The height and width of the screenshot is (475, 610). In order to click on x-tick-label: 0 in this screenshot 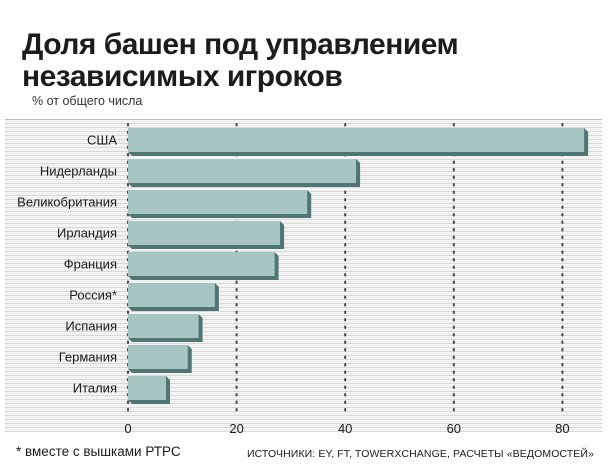, I will do `click(127, 428)`.